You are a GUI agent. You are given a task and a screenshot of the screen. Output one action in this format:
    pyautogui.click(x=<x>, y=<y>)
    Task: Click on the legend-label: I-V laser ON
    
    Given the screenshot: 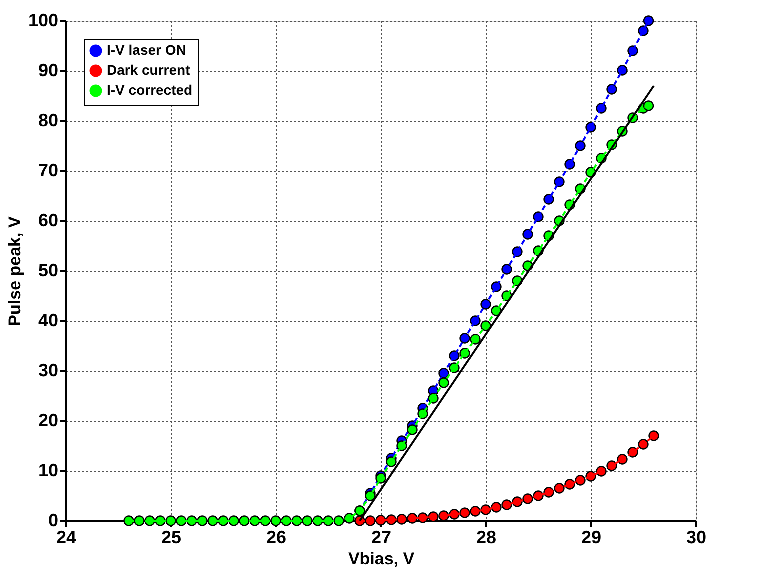 What is the action you would take?
    pyautogui.click(x=146, y=50)
    